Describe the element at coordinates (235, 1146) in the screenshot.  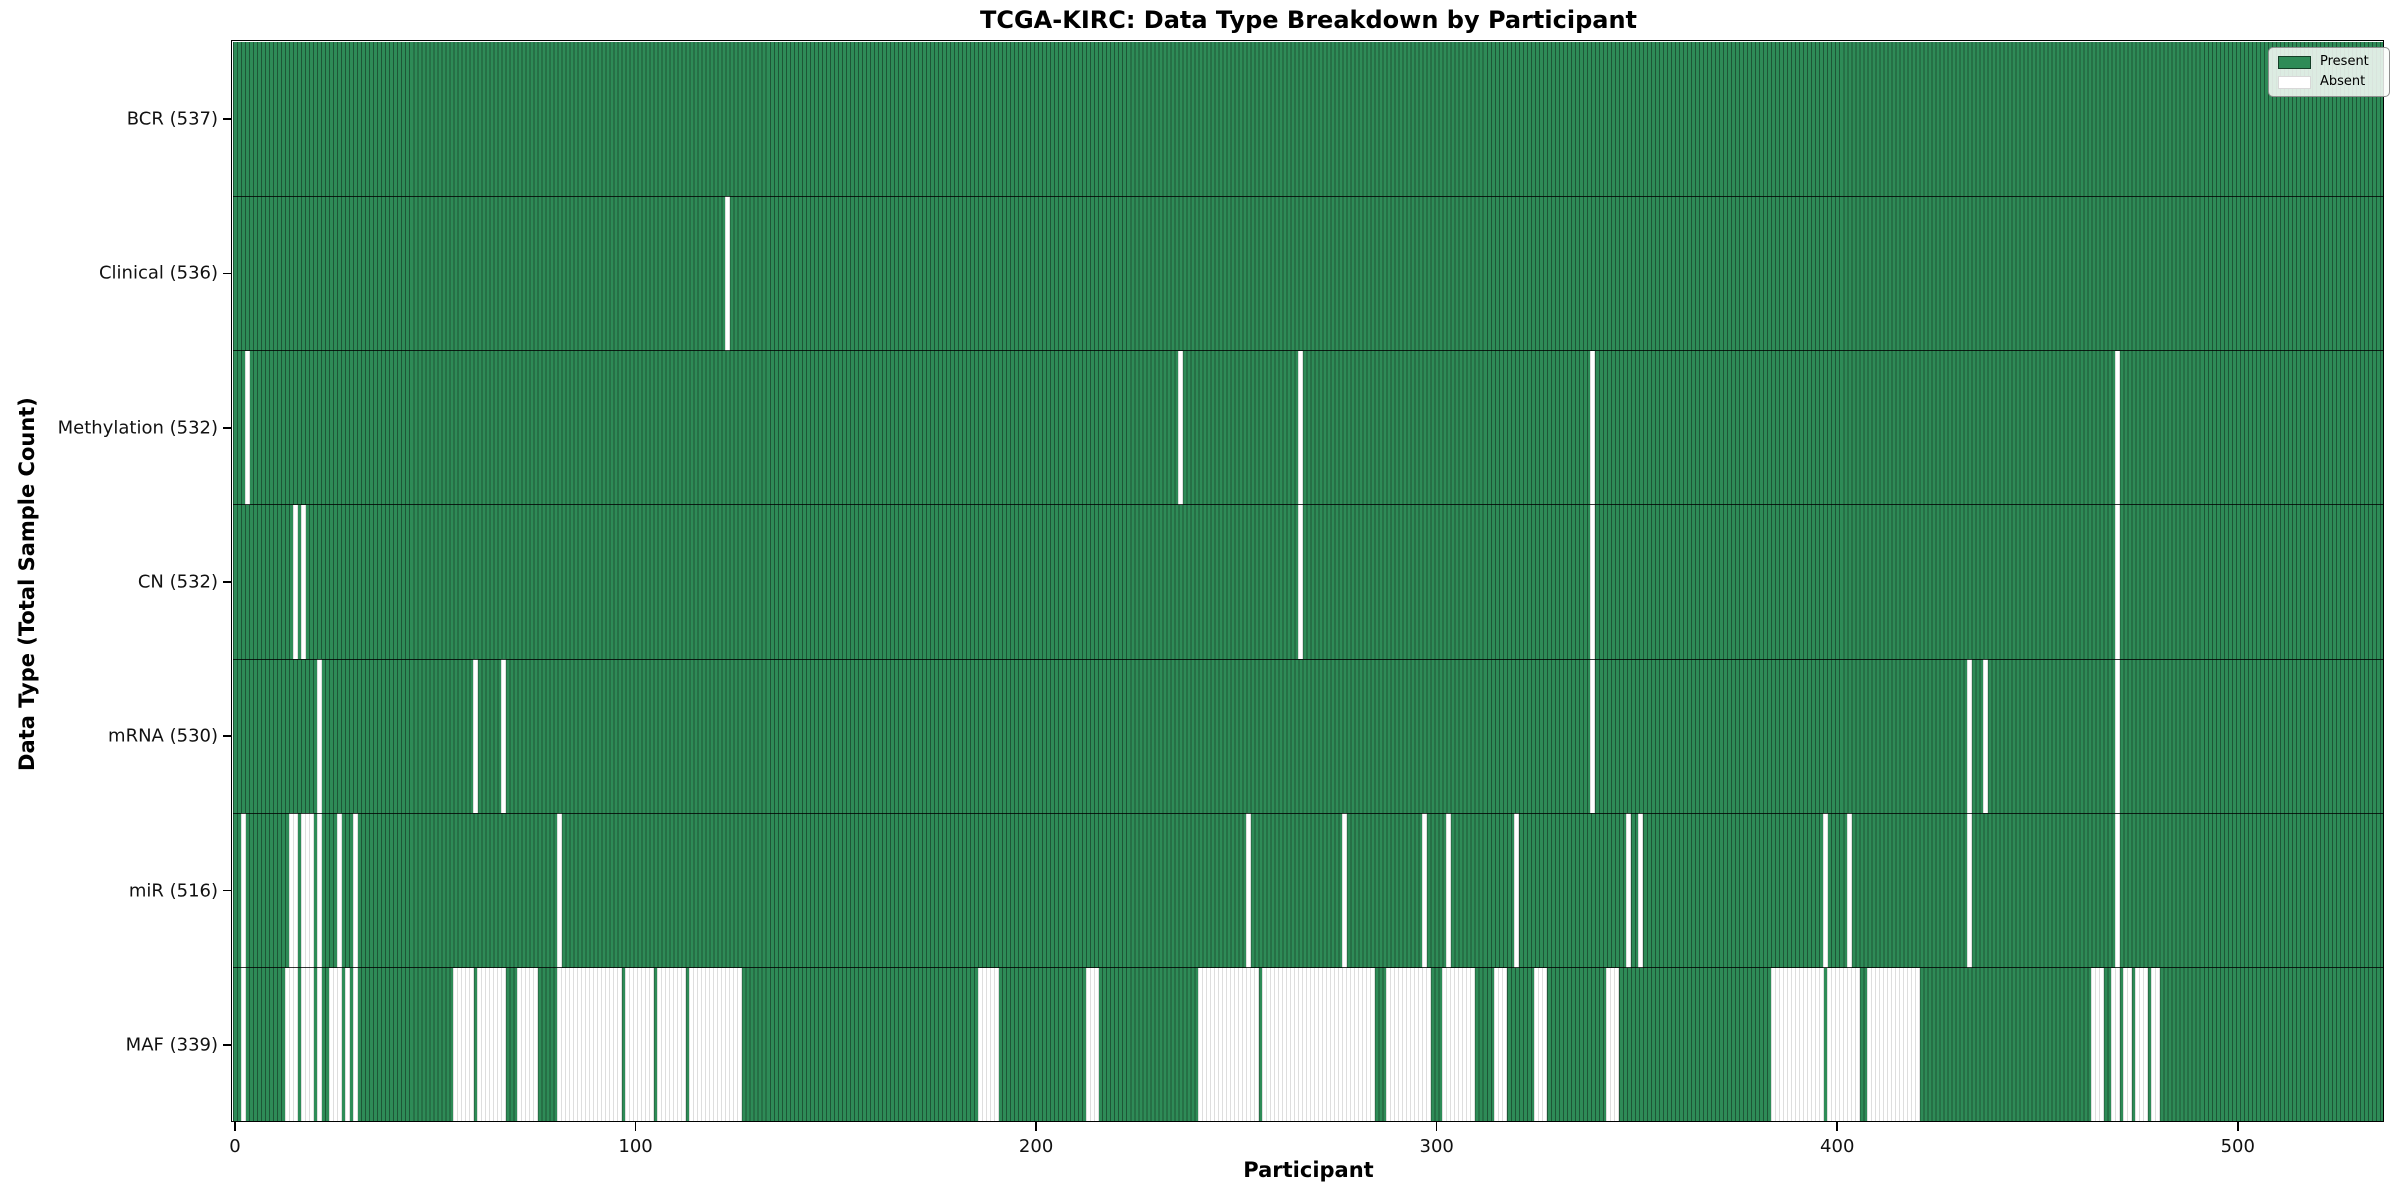
I see `x-tick-label: 0` at that location.